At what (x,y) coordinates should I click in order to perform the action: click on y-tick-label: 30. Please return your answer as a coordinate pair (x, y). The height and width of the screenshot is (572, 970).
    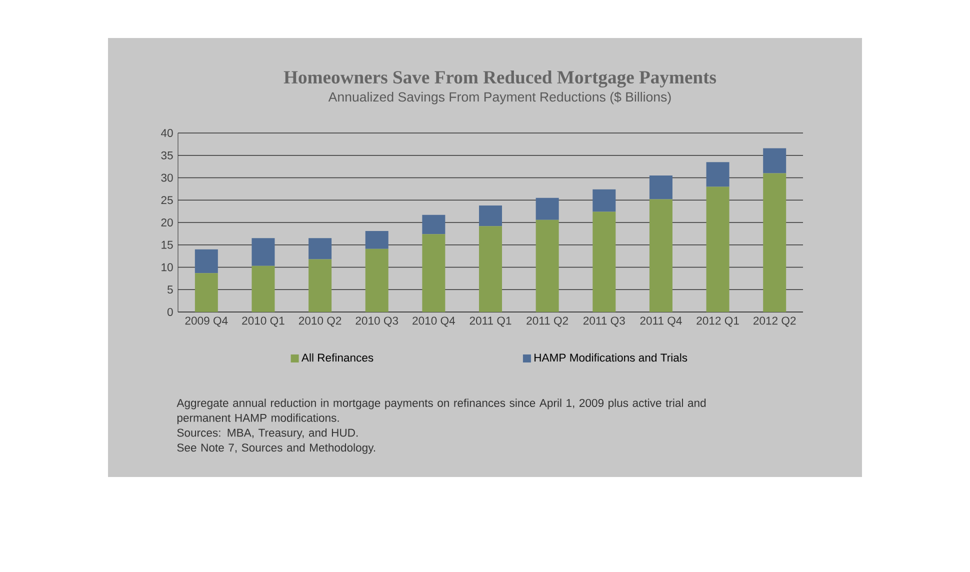
    Looking at the image, I should click on (167, 178).